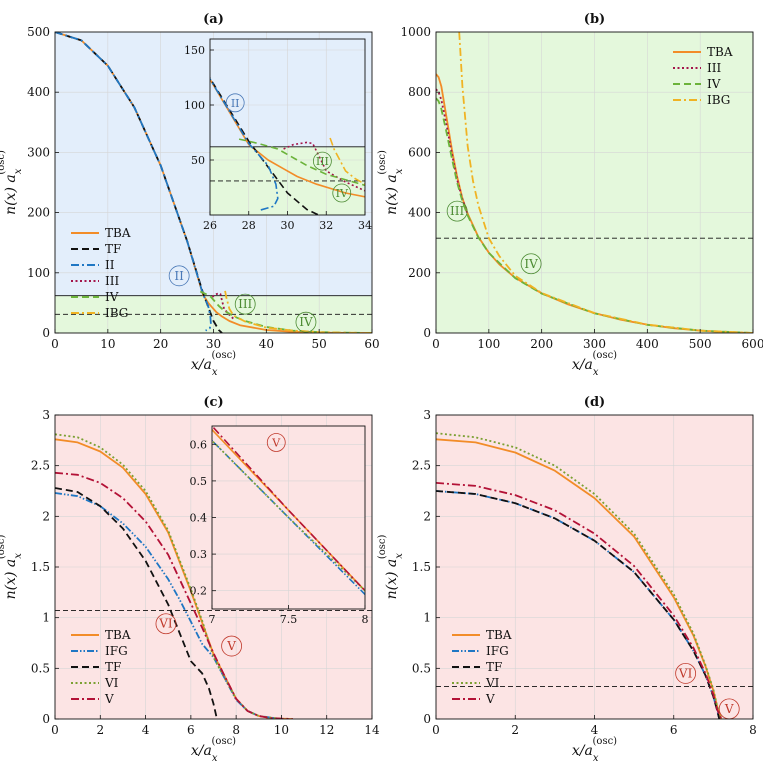 The height and width of the screenshot is (772, 763). What do you see at coordinates (452, 151) in the screenshot?
I see `series-line-III` at bounding box center [452, 151].